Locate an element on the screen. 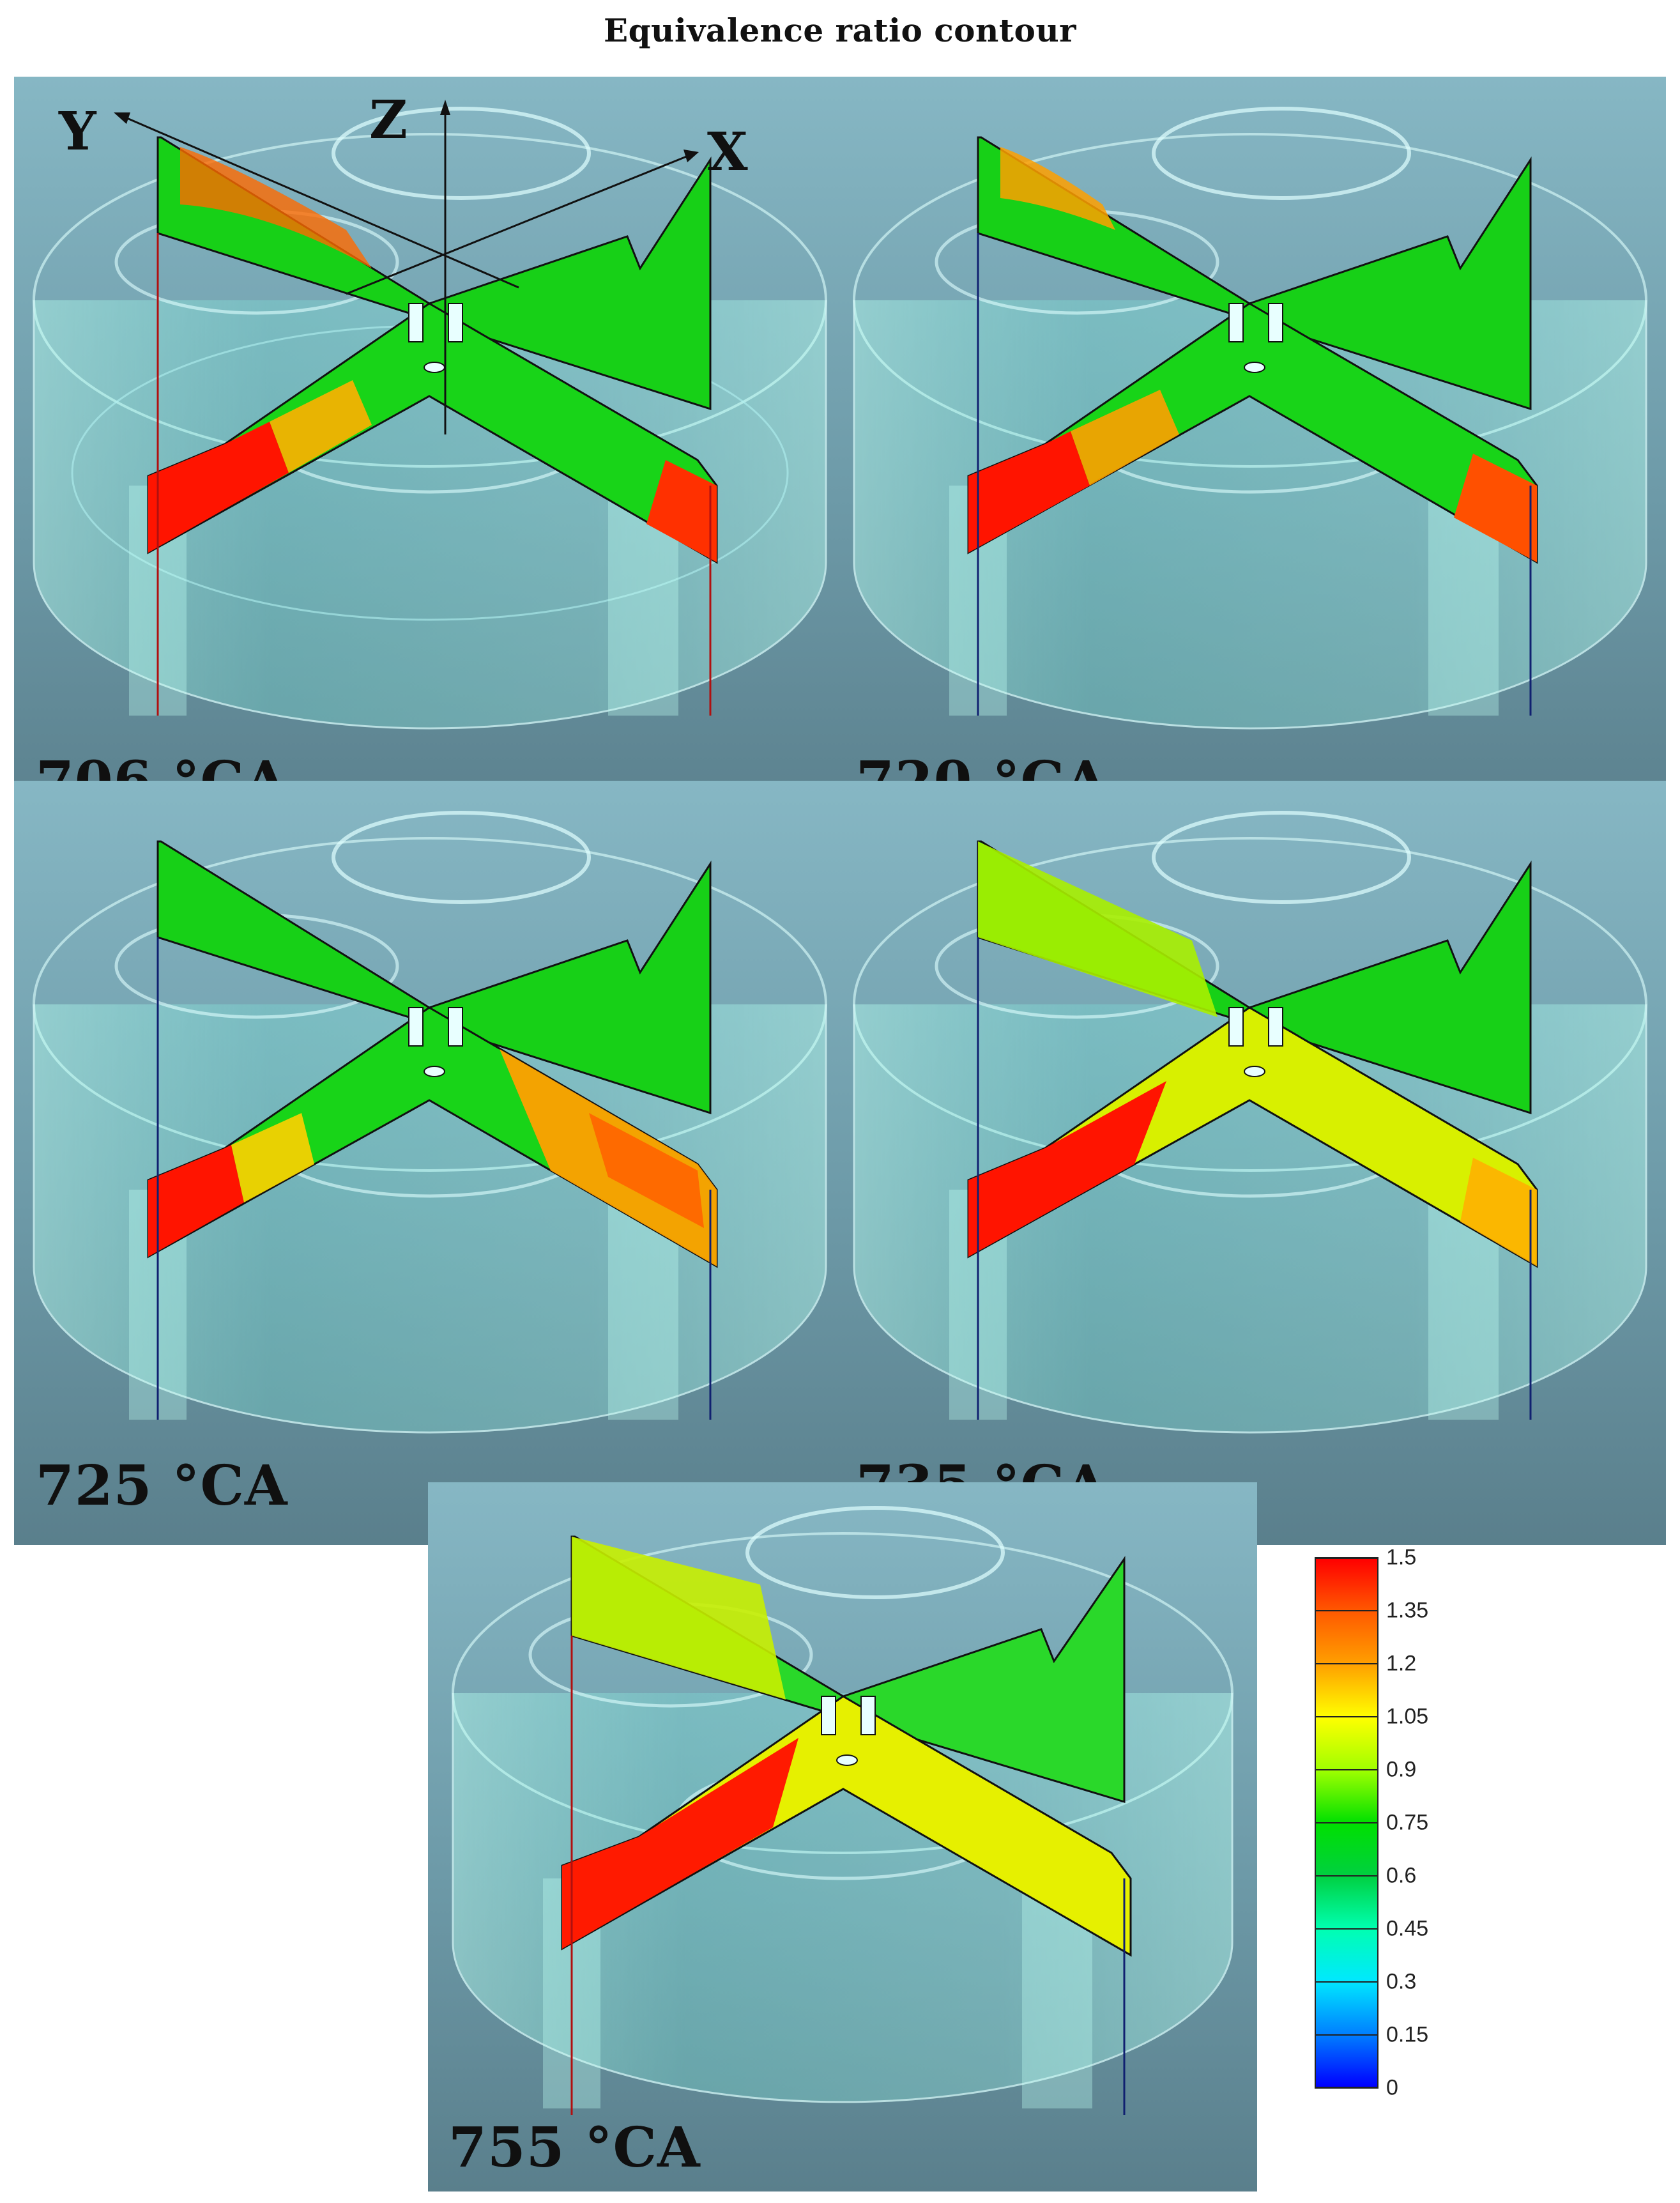  legend-tick-label: 0 is located at coordinates (1392, 2087).